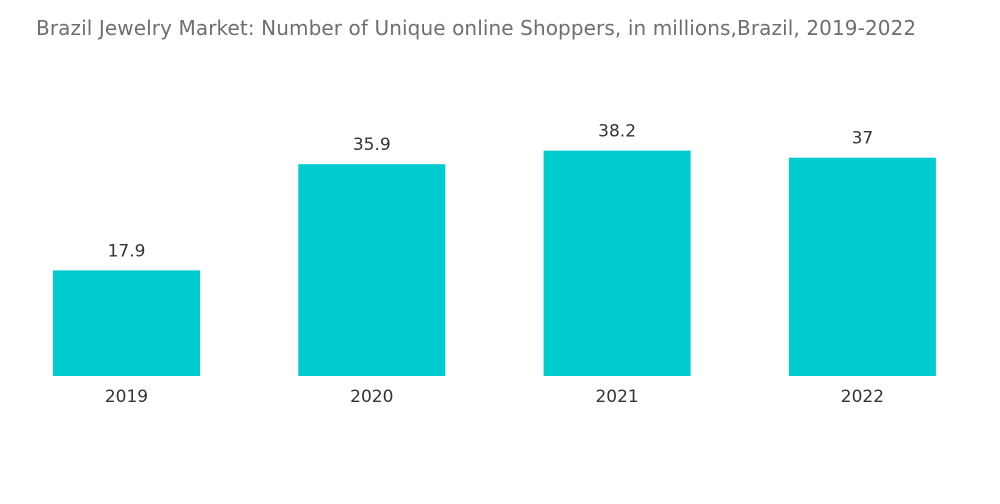  What do you see at coordinates (617, 263) in the screenshot?
I see `bar-2021` at bounding box center [617, 263].